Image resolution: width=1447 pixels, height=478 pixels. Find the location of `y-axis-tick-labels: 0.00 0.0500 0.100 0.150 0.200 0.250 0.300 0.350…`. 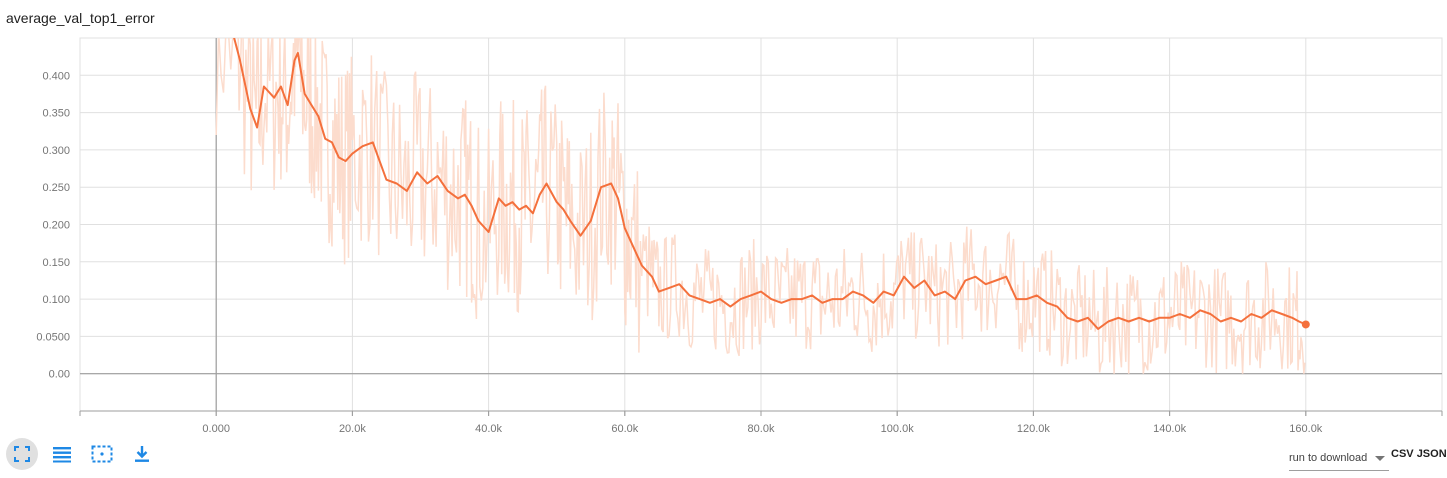

y-axis-tick-labels: 0.00 0.0500 0.100 0.150 0.200 0.250 0.300 0.350… is located at coordinates (53, 225).